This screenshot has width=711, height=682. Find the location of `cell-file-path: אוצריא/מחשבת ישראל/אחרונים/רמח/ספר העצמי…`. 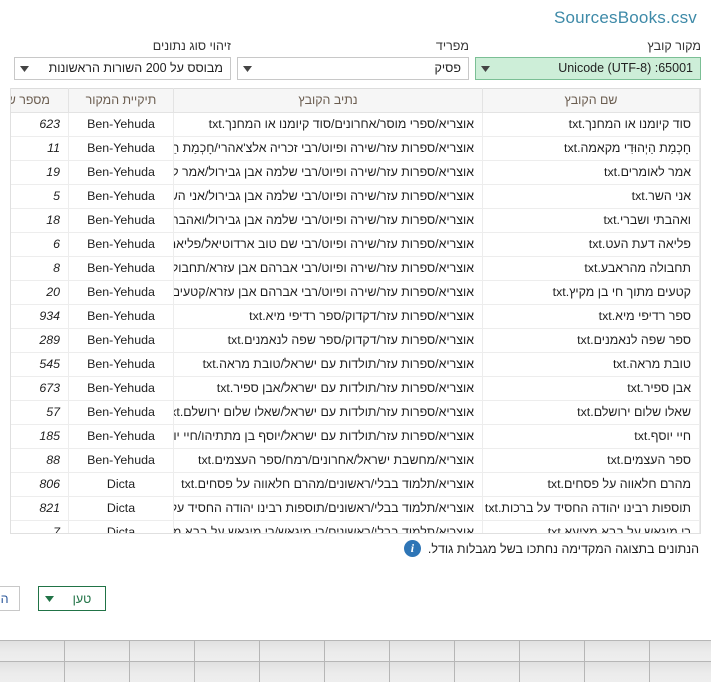

cell-file-path: אוצריא/מחשבת ישראל/אחרונים/רמח/ספר העצמי… is located at coordinates (328, 460).